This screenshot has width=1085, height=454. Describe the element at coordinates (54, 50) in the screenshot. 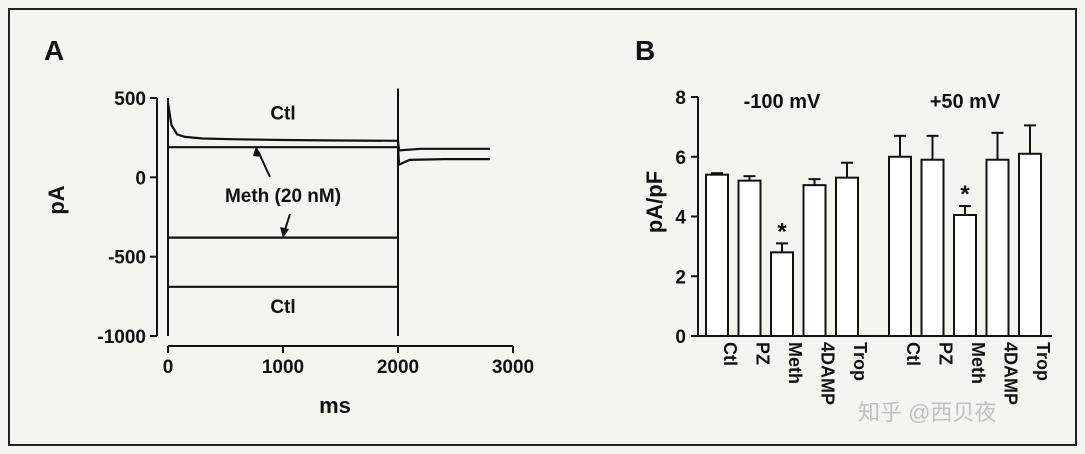

I see `panel-a-label: A` at that location.